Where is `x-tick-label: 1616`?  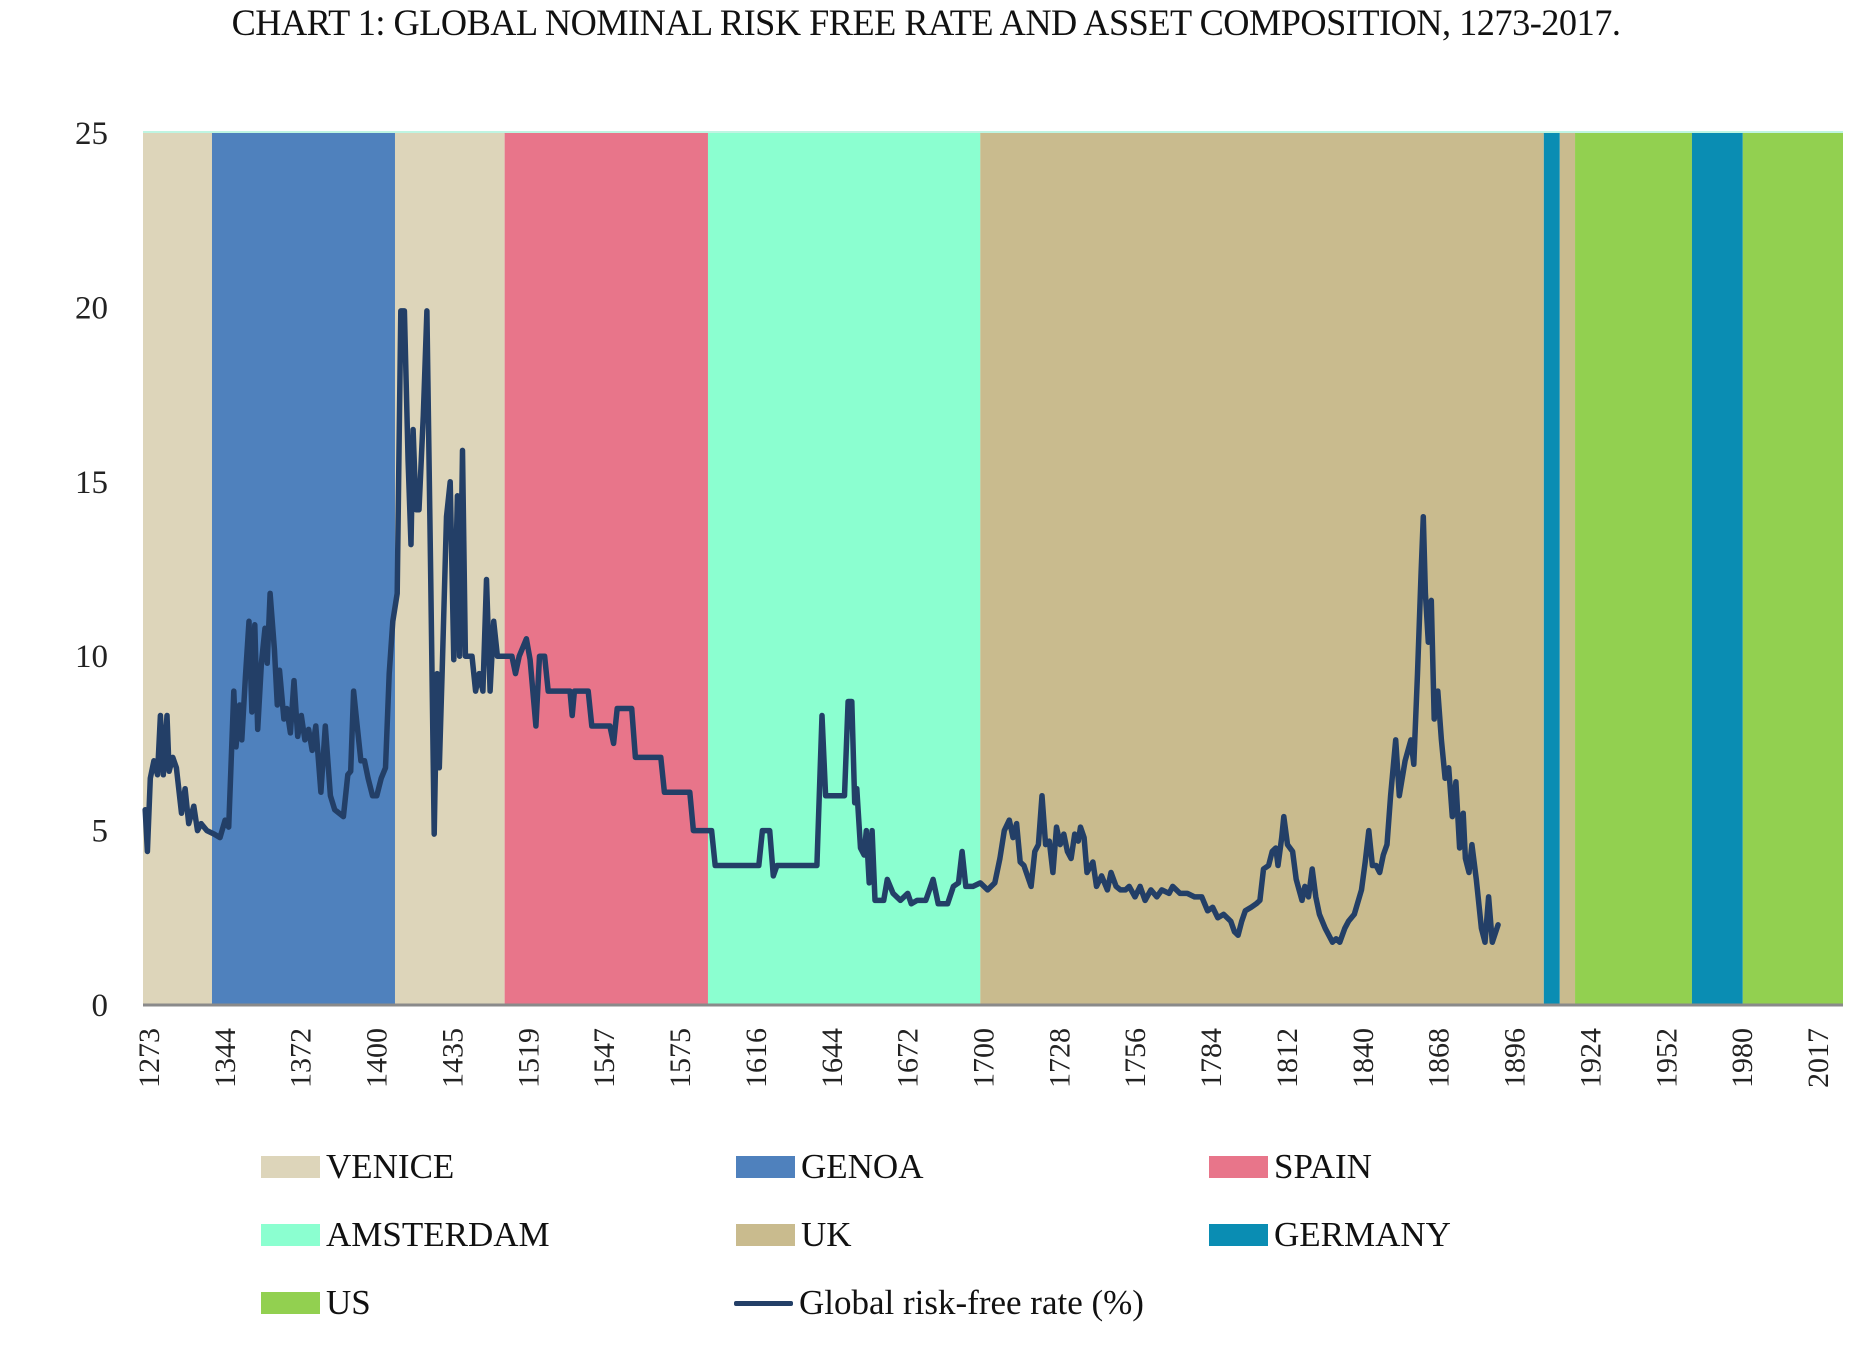 x-tick-label: 1616 is located at coordinates (756, 1058).